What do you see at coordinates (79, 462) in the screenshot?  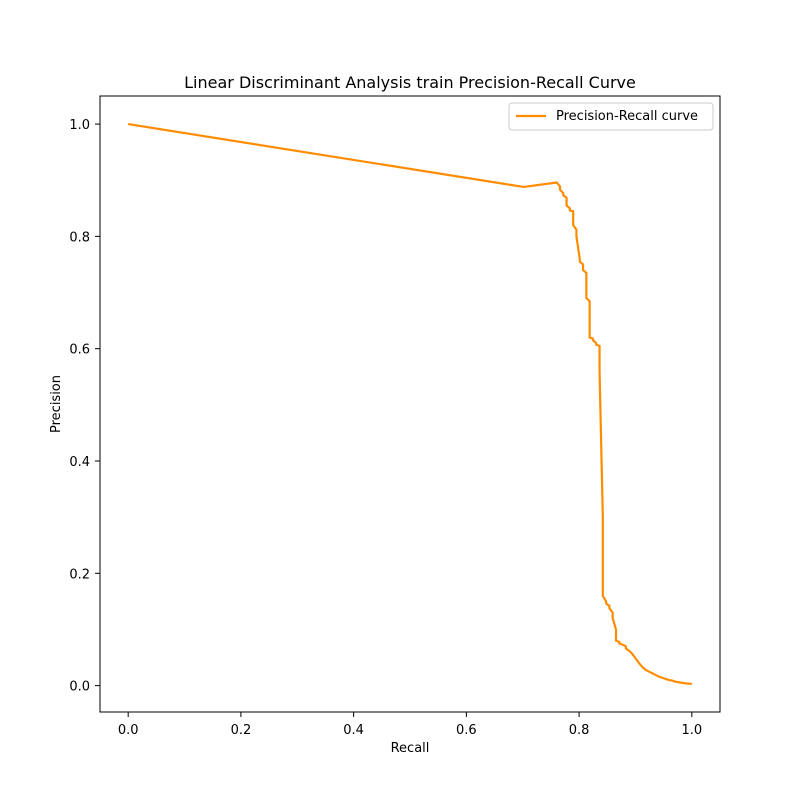 I see `y-tick-label: 0.4` at bounding box center [79, 462].